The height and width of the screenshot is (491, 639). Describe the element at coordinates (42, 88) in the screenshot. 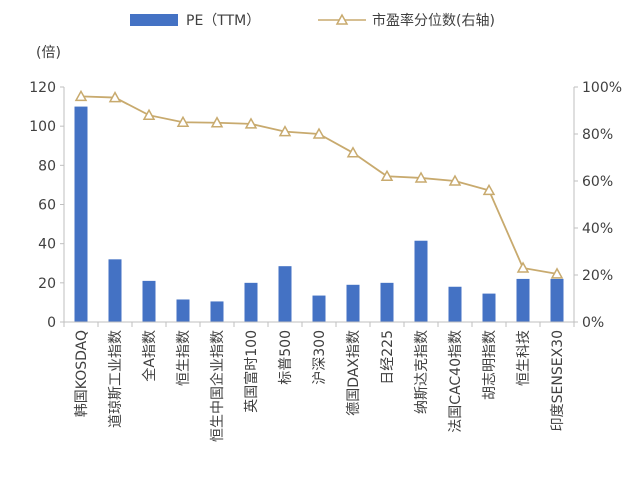

I see `y-tick-label-left: 120` at that location.